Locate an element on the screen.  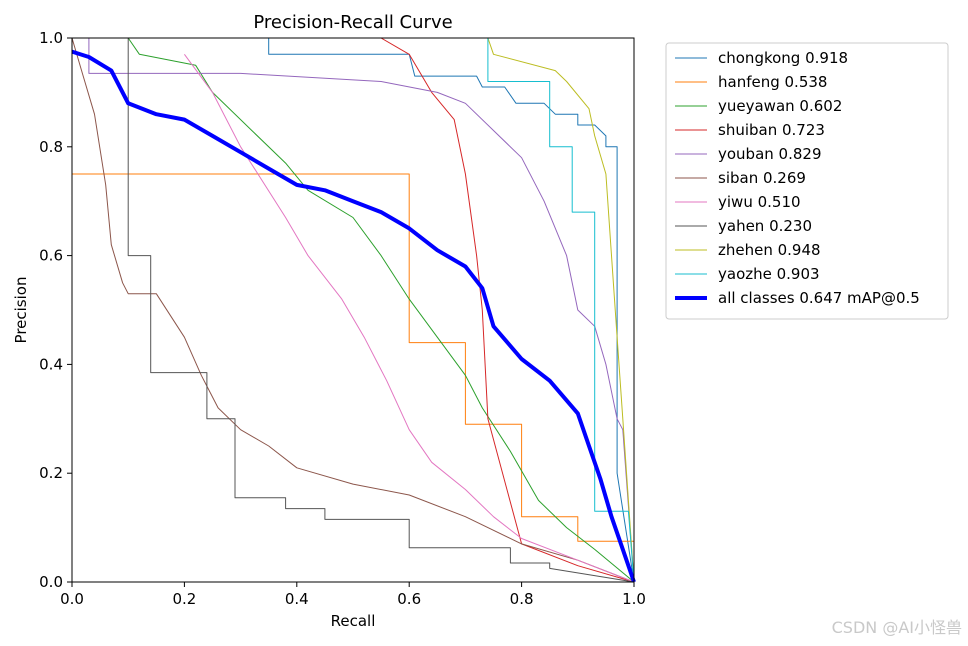
series-line-zhehen is located at coordinates (561, 310).